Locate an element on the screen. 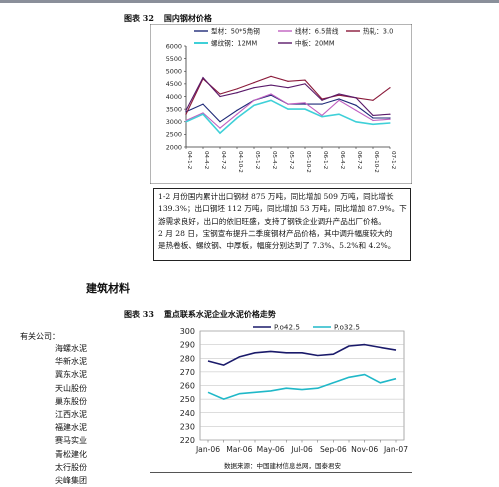 The height and width of the screenshot is (487, 499). y-tick-label: 300 is located at coordinates (187, 331).